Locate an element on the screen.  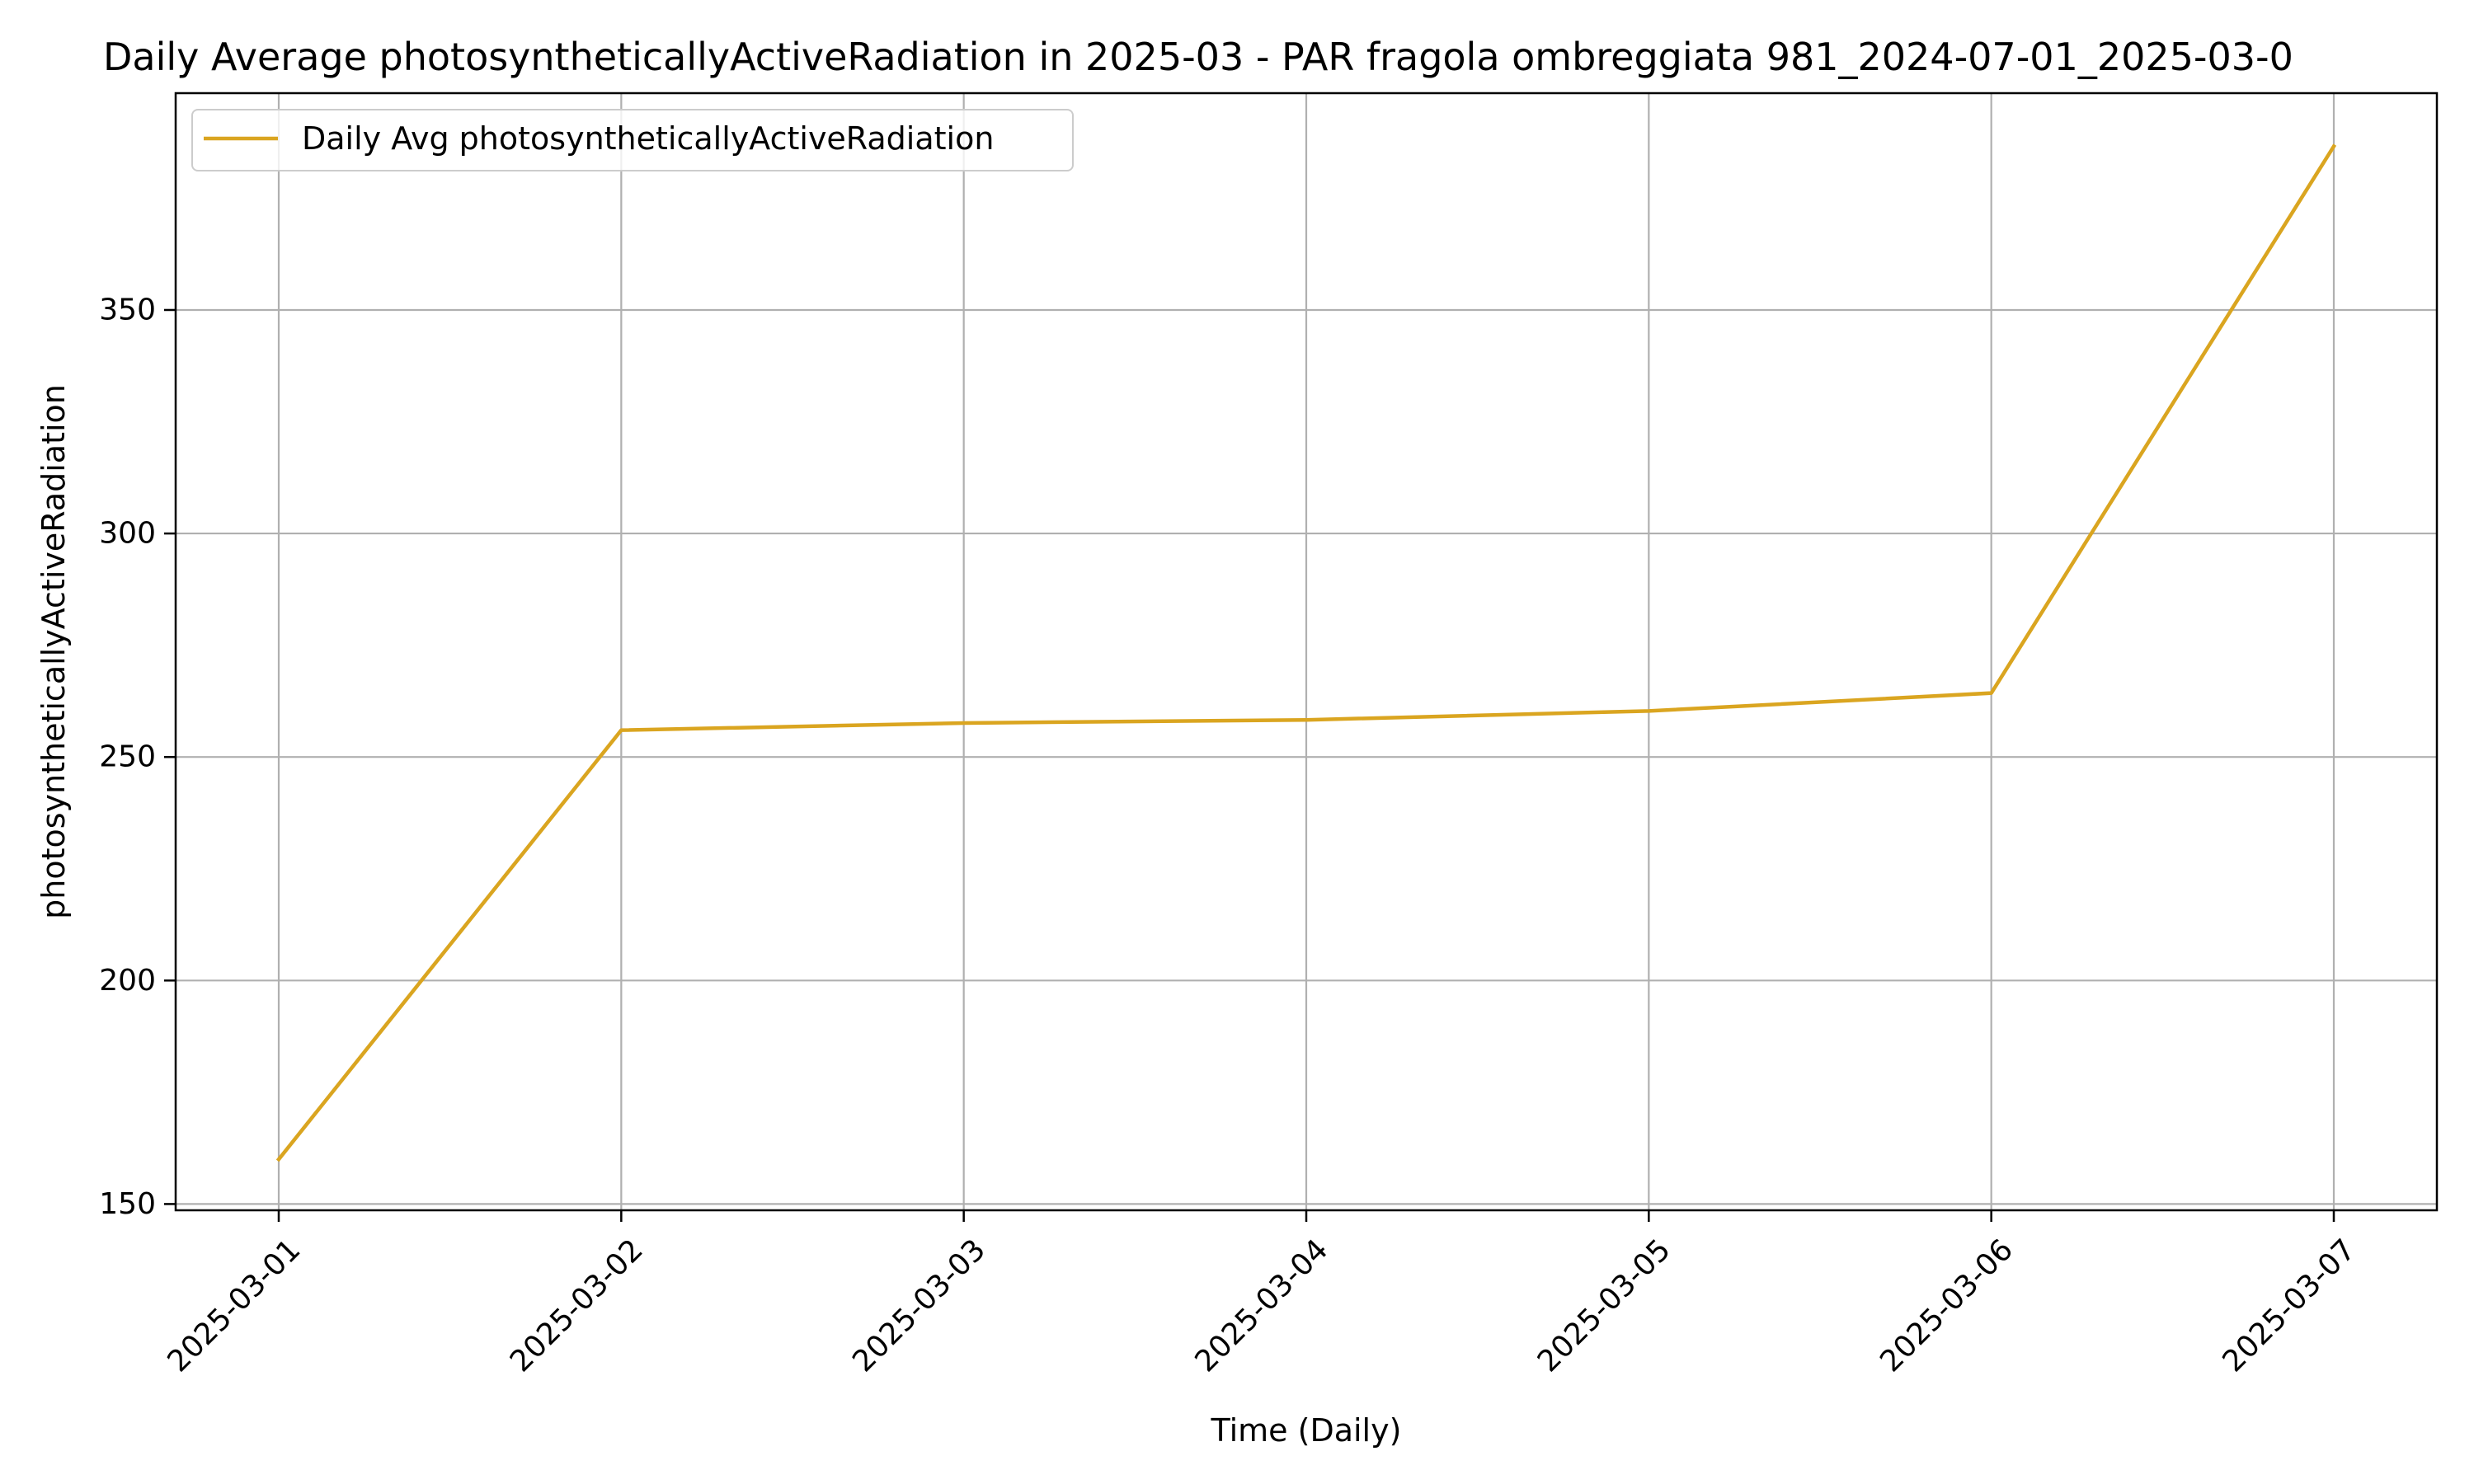
y-tick-label: 350 is located at coordinates (127, 309).